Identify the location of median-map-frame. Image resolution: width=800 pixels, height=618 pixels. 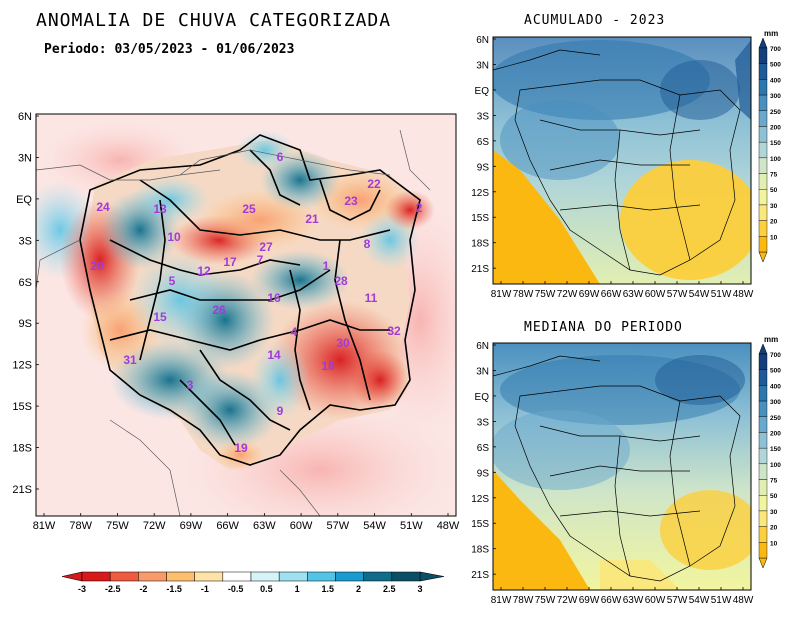
(622, 466).